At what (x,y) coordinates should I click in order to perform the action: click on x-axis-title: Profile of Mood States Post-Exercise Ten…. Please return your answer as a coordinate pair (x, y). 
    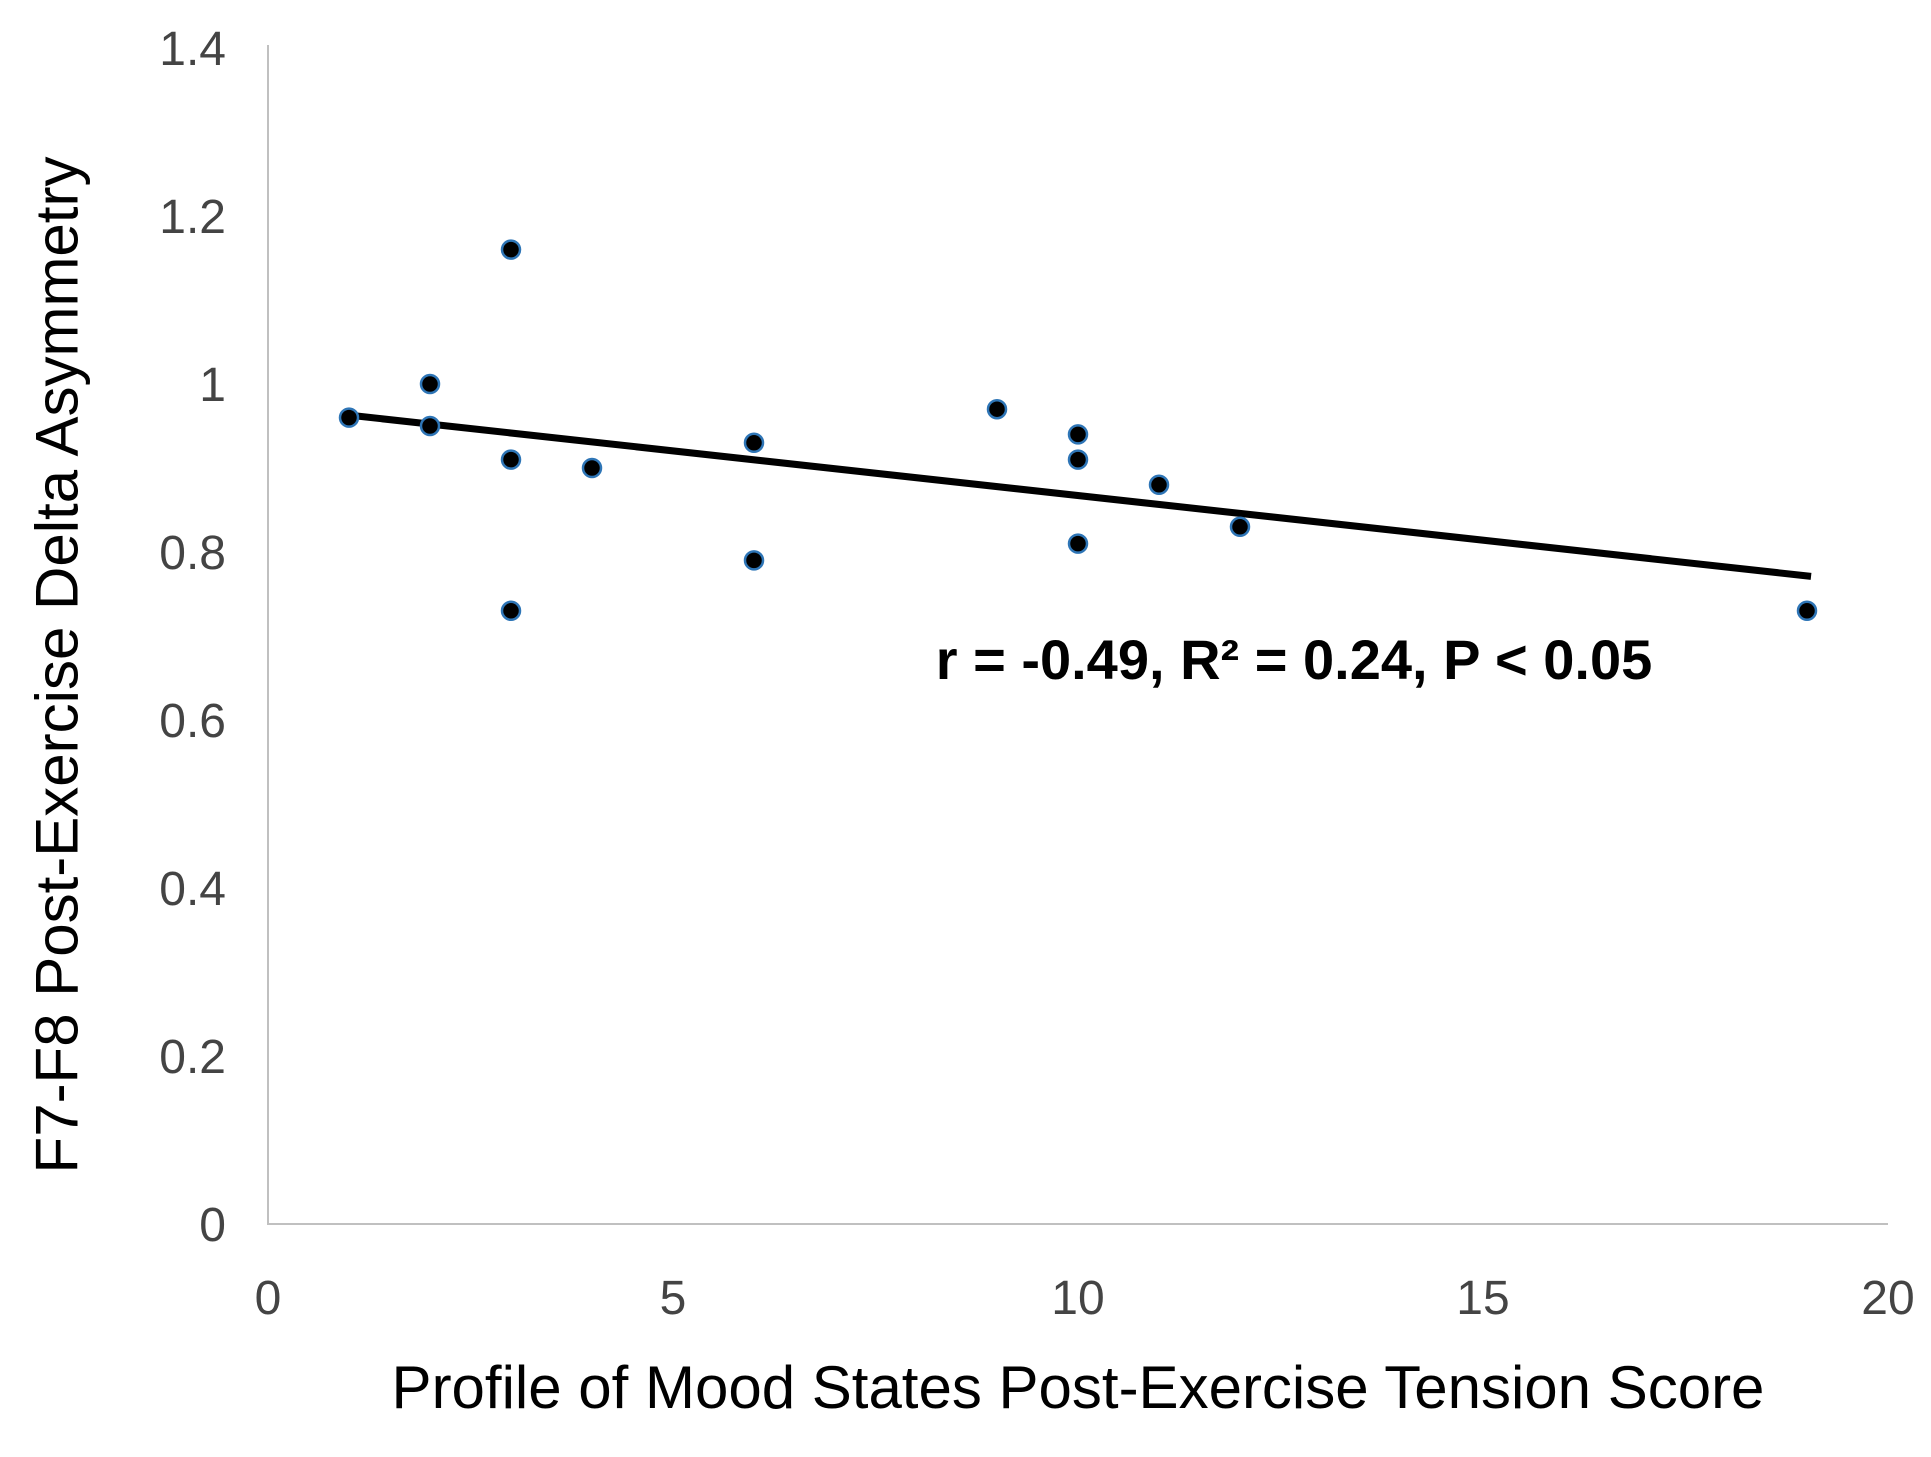
    Looking at the image, I should click on (1078, 1387).